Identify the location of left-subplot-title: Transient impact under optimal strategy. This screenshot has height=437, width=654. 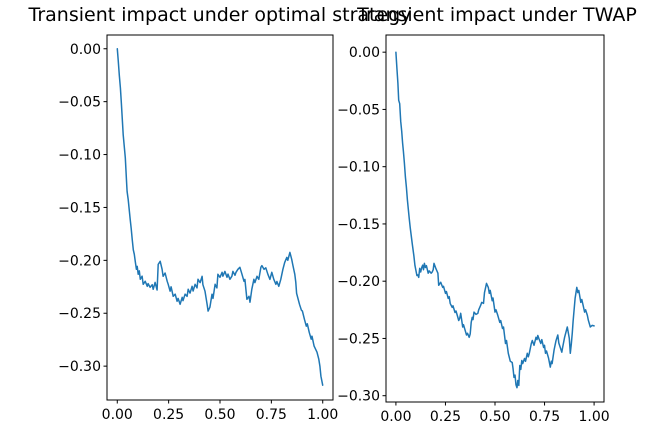
(220, 15).